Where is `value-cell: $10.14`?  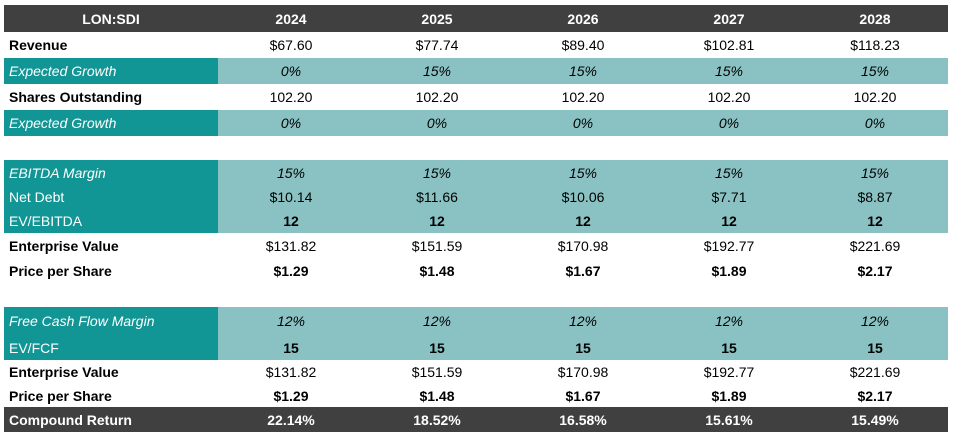
value-cell: $10.14 is located at coordinates (291, 197).